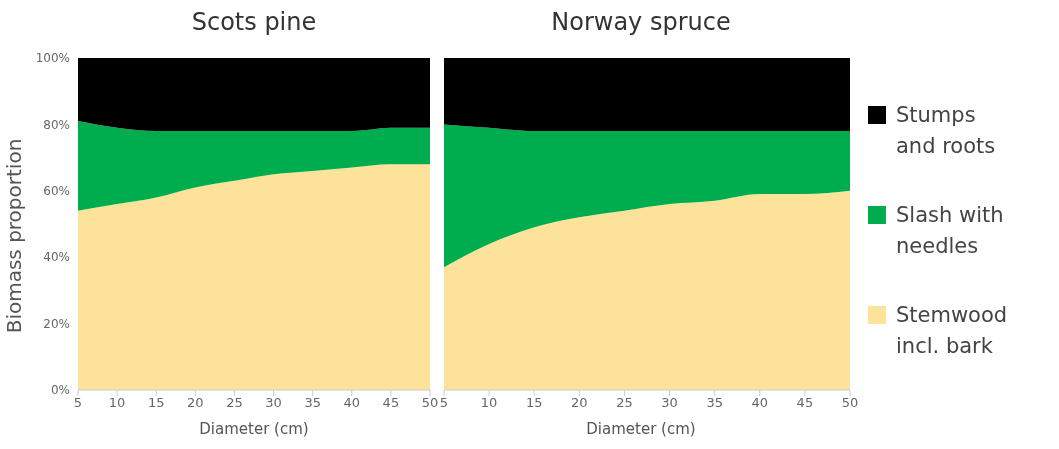  Describe the element at coordinates (14, 236) in the screenshot. I see `y-axis-title: Biomass proportion` at that location.